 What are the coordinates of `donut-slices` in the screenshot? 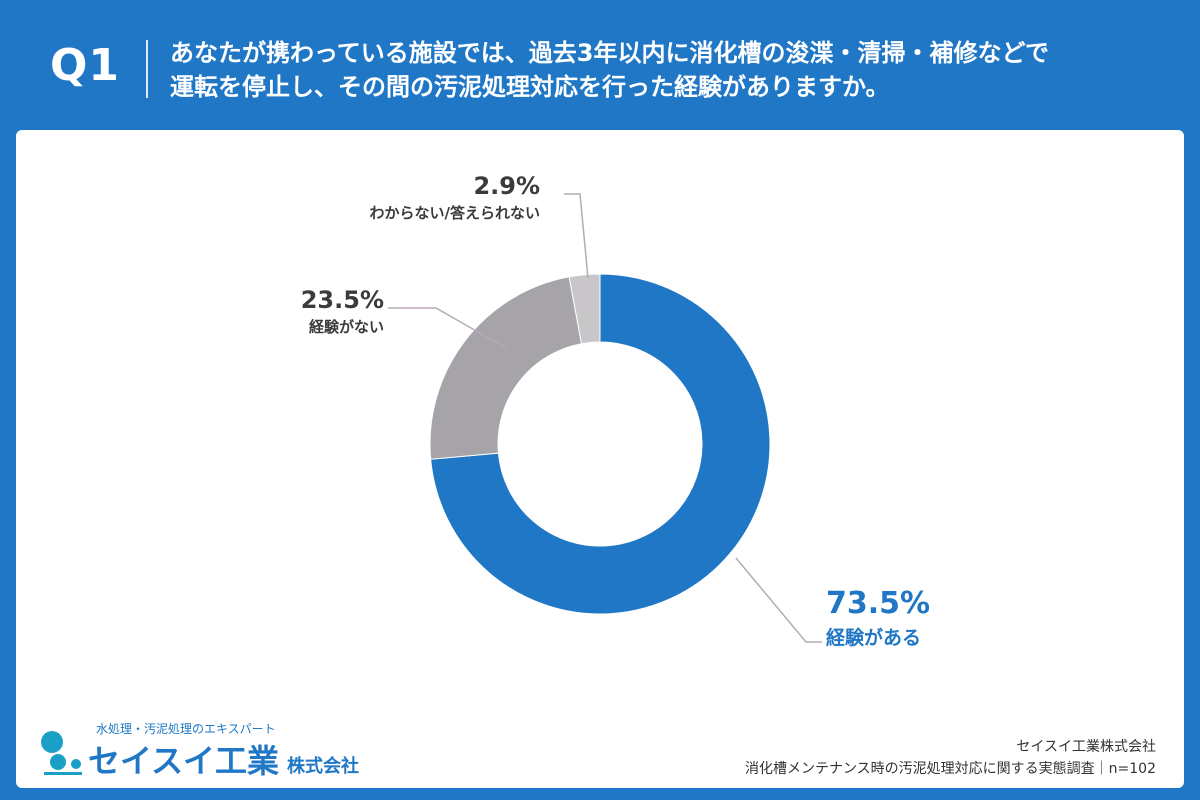 It's located at (600, 444).